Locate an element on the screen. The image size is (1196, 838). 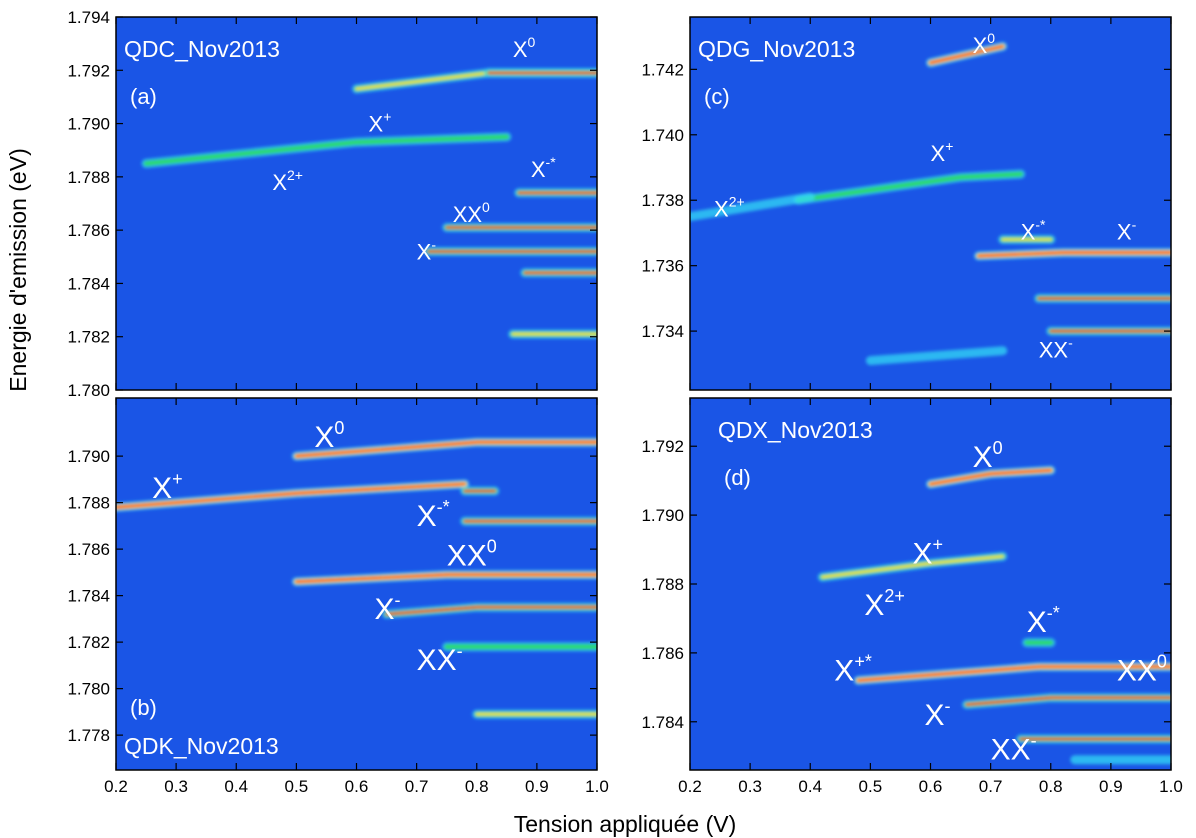
annotation-x: X+* is located at coordinates (853, 669).